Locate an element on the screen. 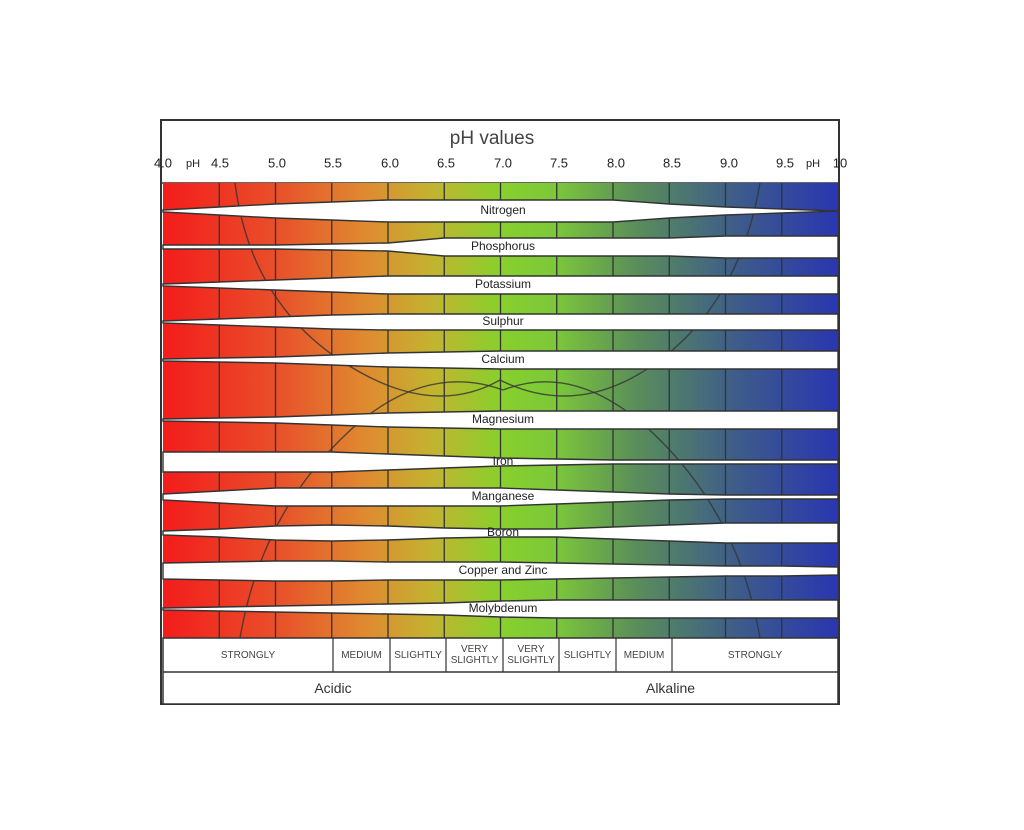  ph-tick: 9.5 is located at coordinates (785, 162).